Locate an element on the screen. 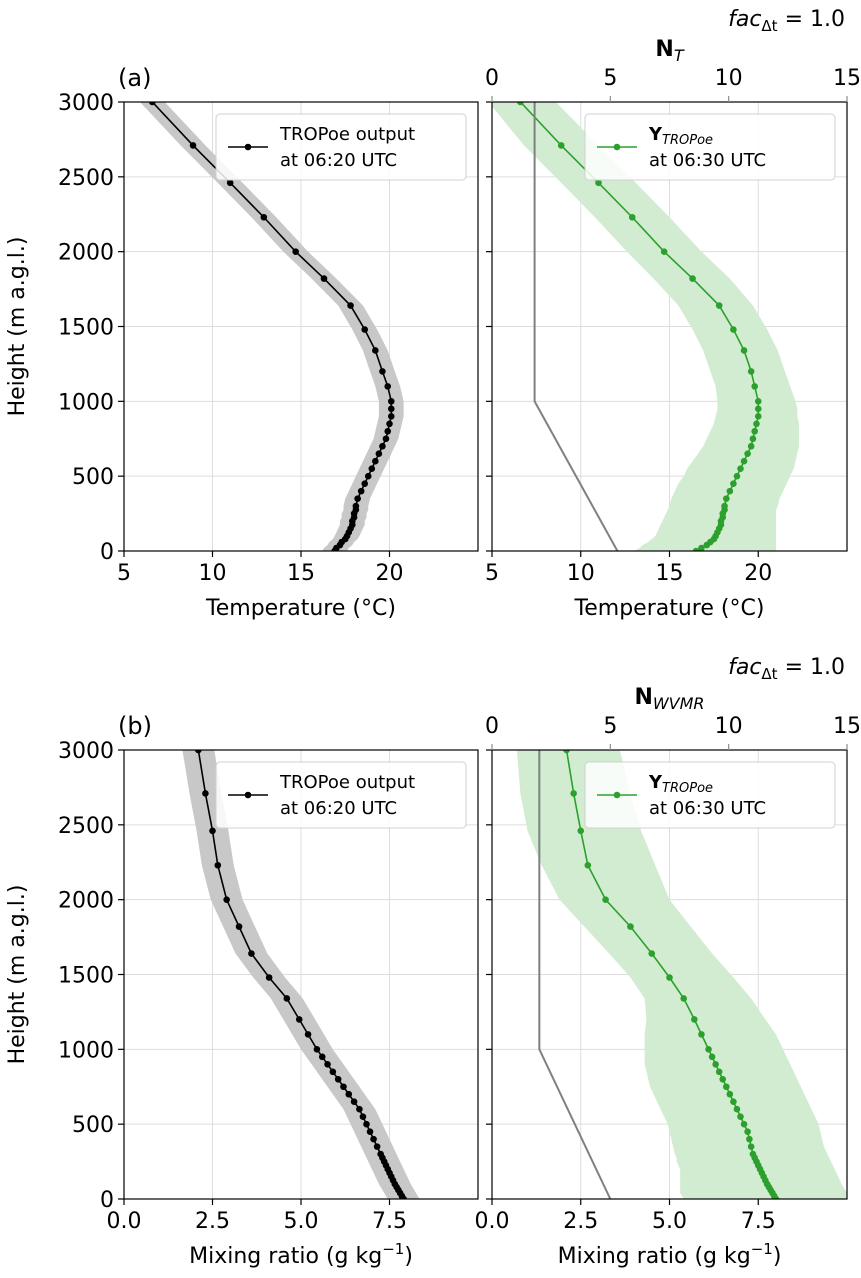 This screenshot has height=1278, width=861. y-tick-label: 500 is located at coordinates (93, 477).